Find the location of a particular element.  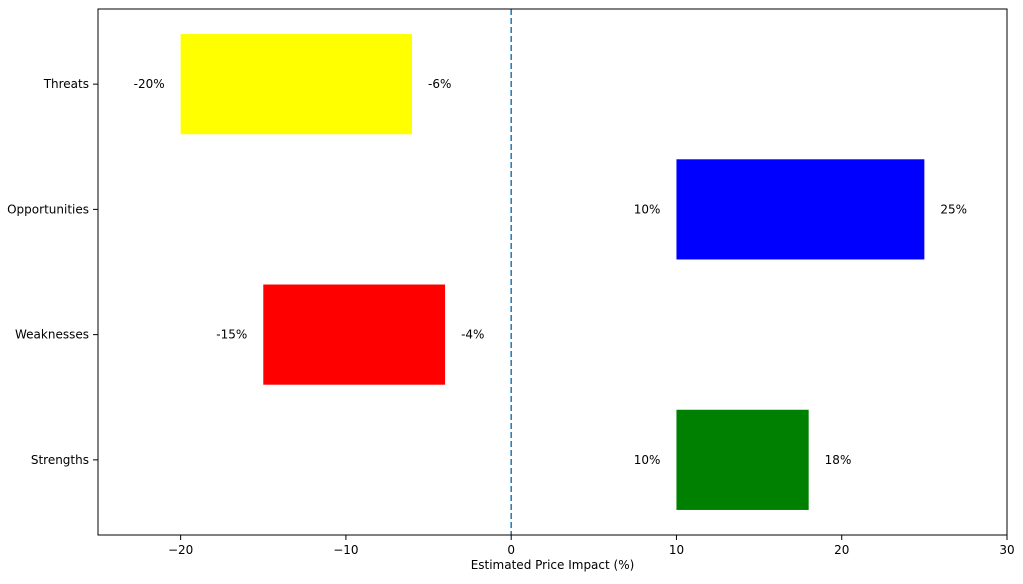

bar-opportunities is located at coordinates (800, 209).